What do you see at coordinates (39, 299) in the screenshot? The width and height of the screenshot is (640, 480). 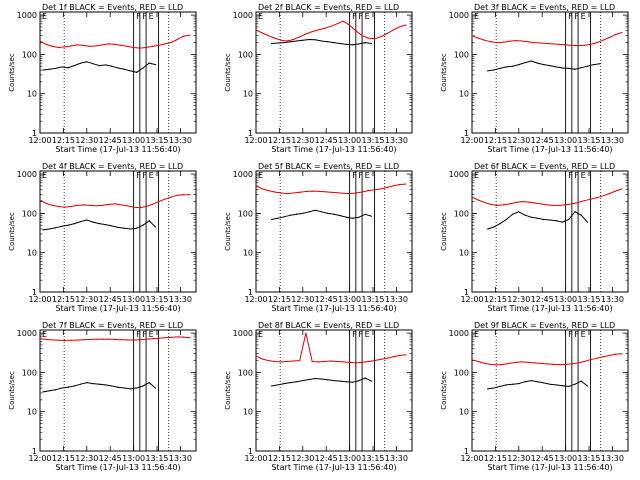 I see `x-tick-label: 12:00` at bounding box center [39, 299].